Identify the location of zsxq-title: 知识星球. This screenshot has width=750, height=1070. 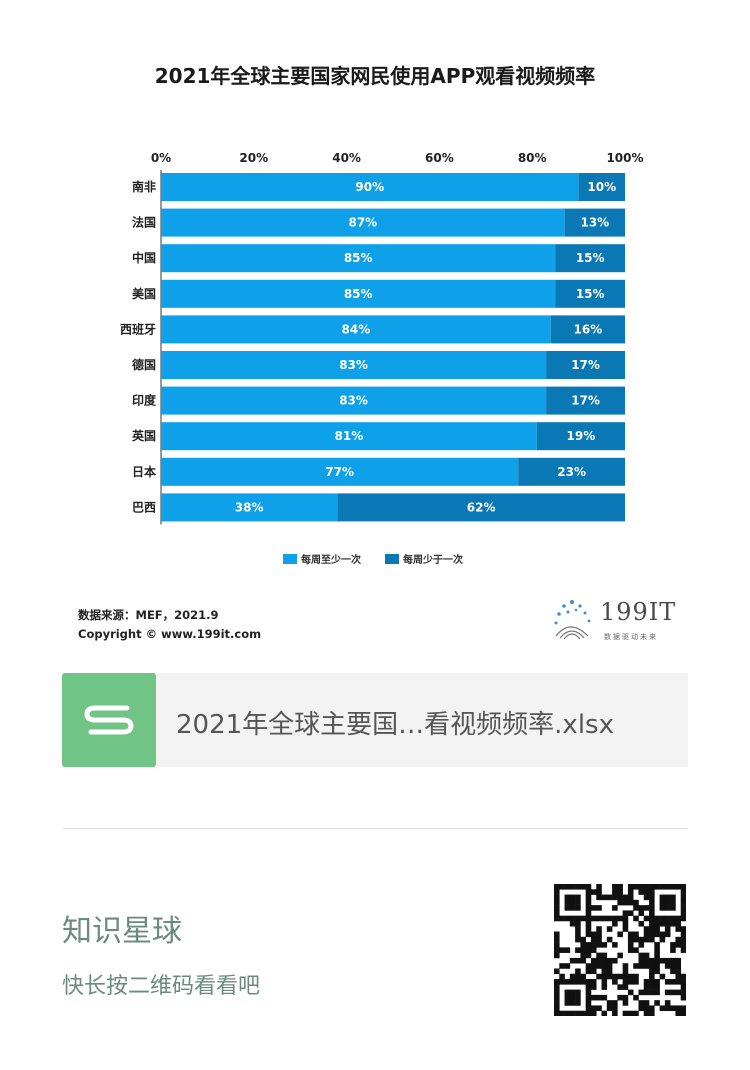
(122, 931).